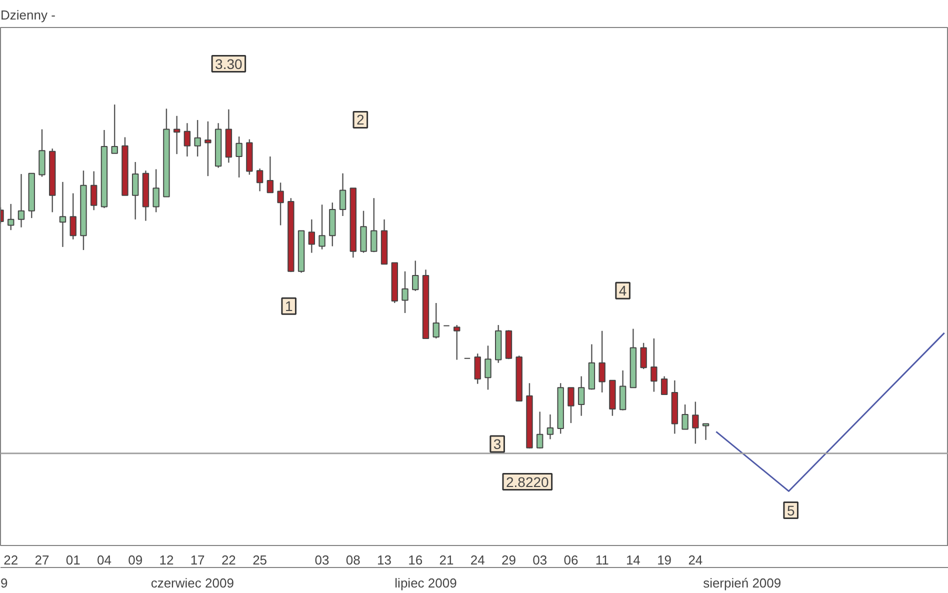 Image resolution: width=948 pixels, height=593 pixels. What do you see at coordinates (260, 560) in the screenshot?
I see `x-tick-label: 25` at bounding box center [260, 560].